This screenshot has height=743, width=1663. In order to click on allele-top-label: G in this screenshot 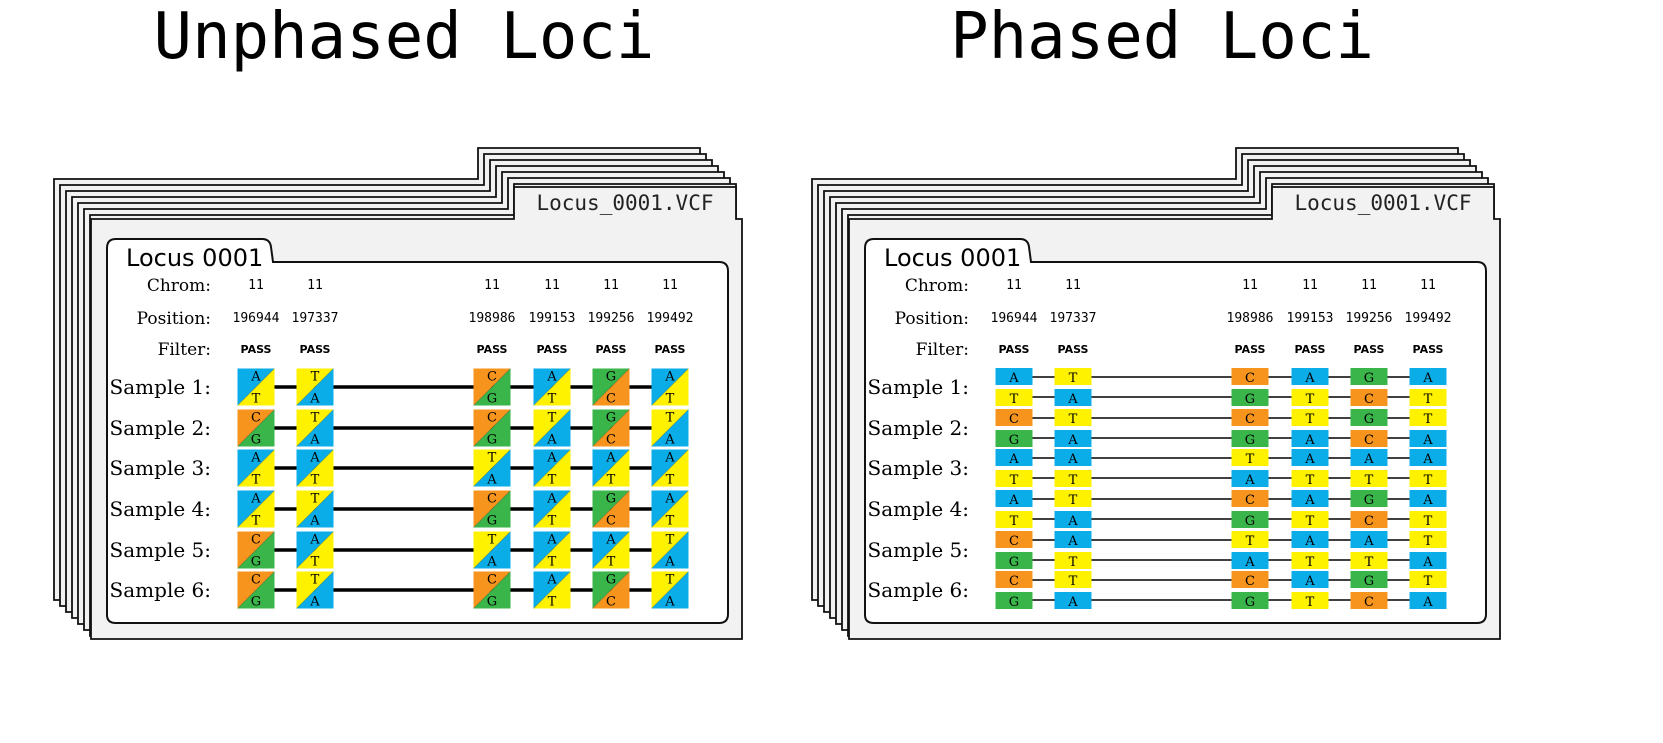, I will do `click(611, 377)`.